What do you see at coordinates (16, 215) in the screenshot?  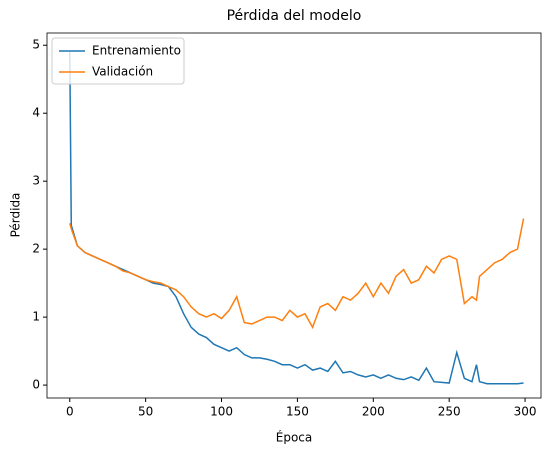 I see `y-axis-label: Pérdida` at bounding box center [16, 215].